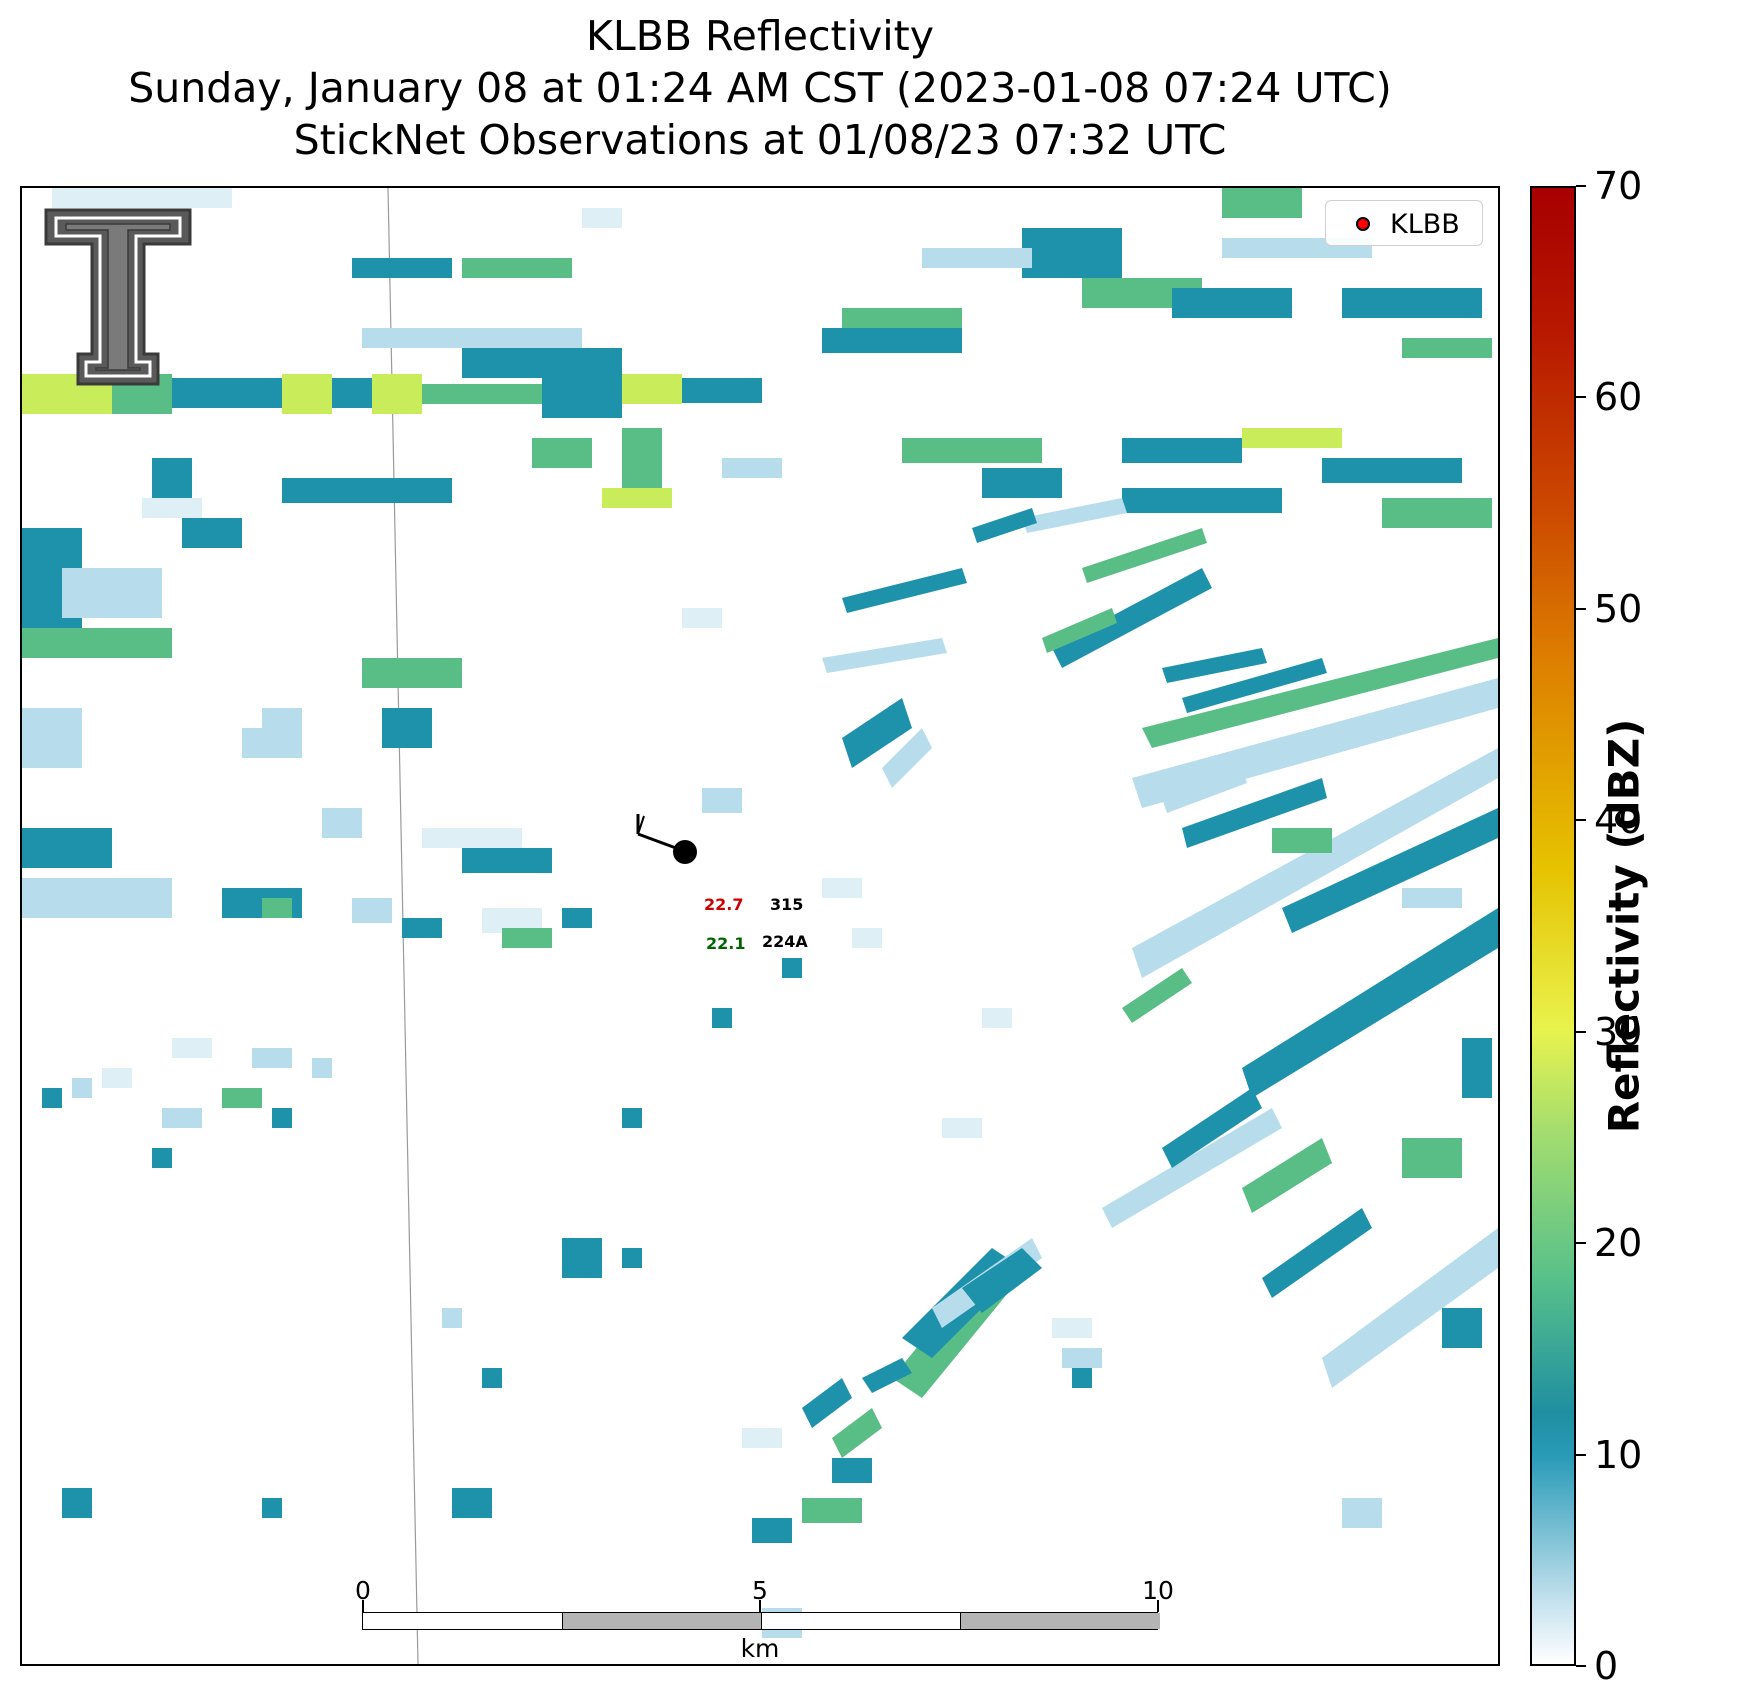  Describe the element at coordinates (1618, 1243) in the screenshot. I see `colorbar-tick-label: 20` at that location.